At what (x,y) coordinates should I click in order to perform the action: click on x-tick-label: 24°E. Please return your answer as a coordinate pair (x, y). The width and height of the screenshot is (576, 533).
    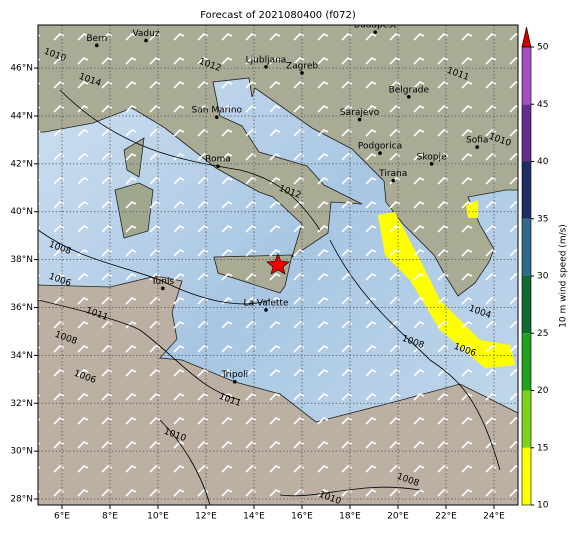
    Looking at the image, I should click on (494, 517).